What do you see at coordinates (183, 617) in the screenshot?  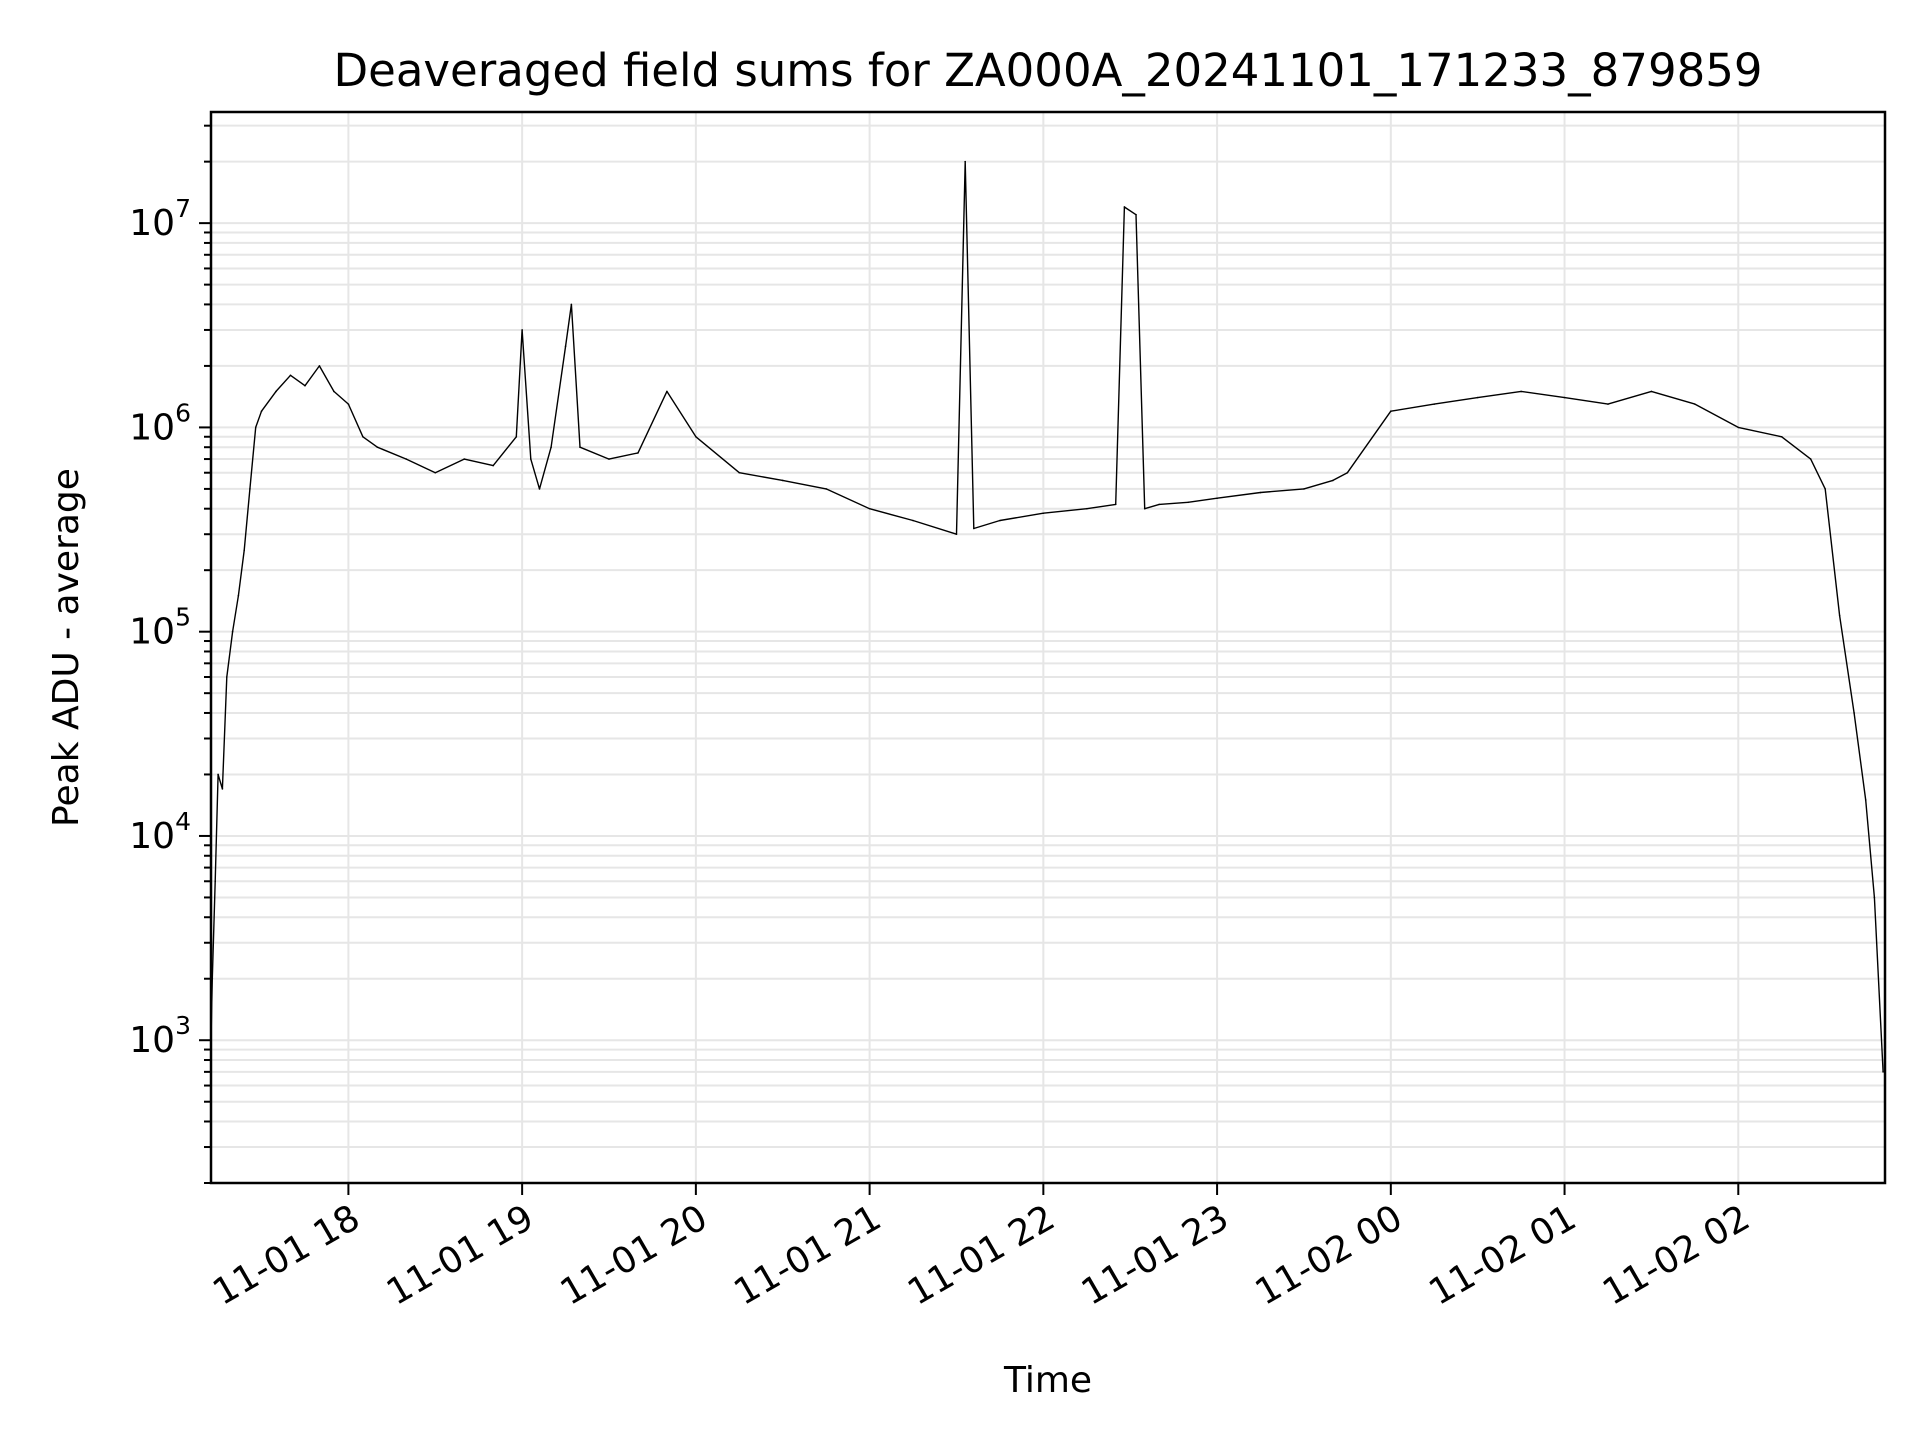 I see `y-tick-exponent: 5` at bounding box center [183, 617].